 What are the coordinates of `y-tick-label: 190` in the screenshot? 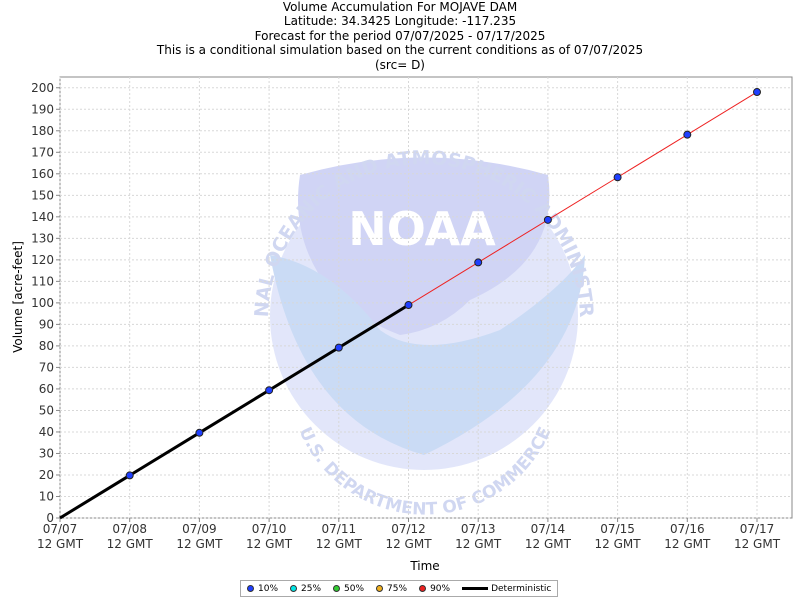 It's located at (42, 109).